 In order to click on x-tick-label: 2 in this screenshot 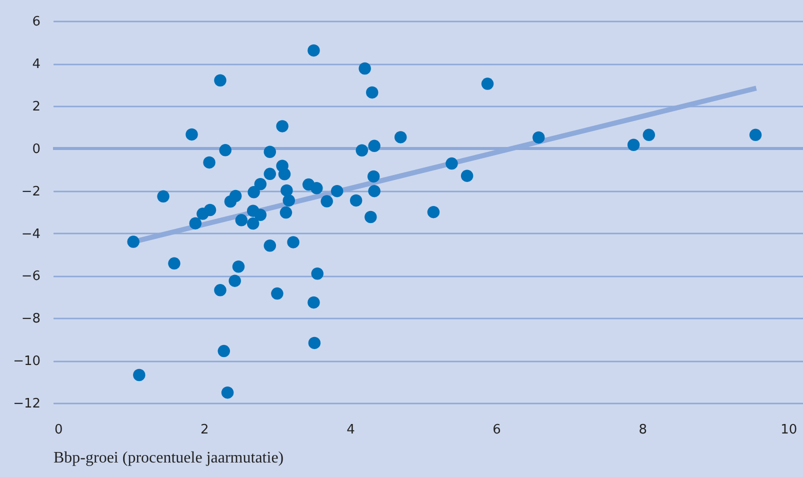, I will do `click(204, 430)`.